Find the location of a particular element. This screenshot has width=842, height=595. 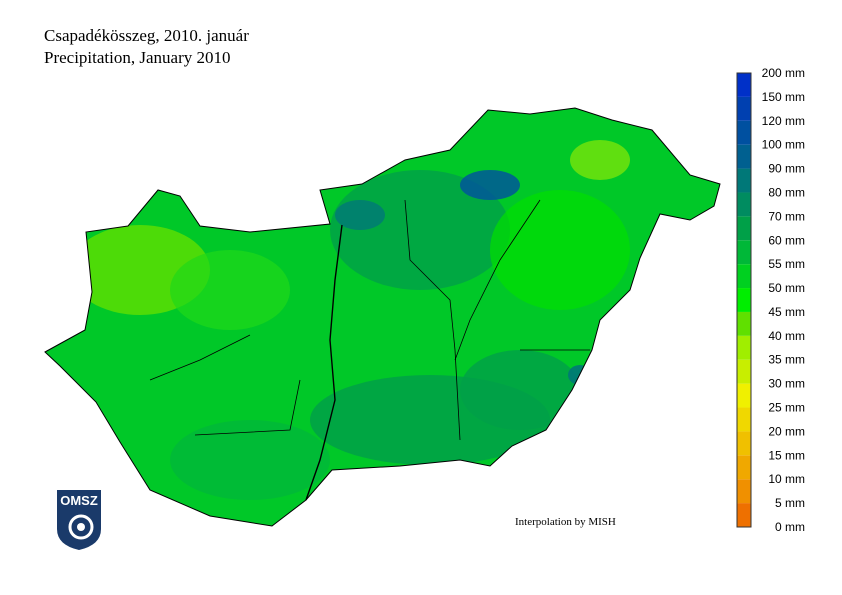

legend-label: 5 mm is located at coordinates (790, 503).